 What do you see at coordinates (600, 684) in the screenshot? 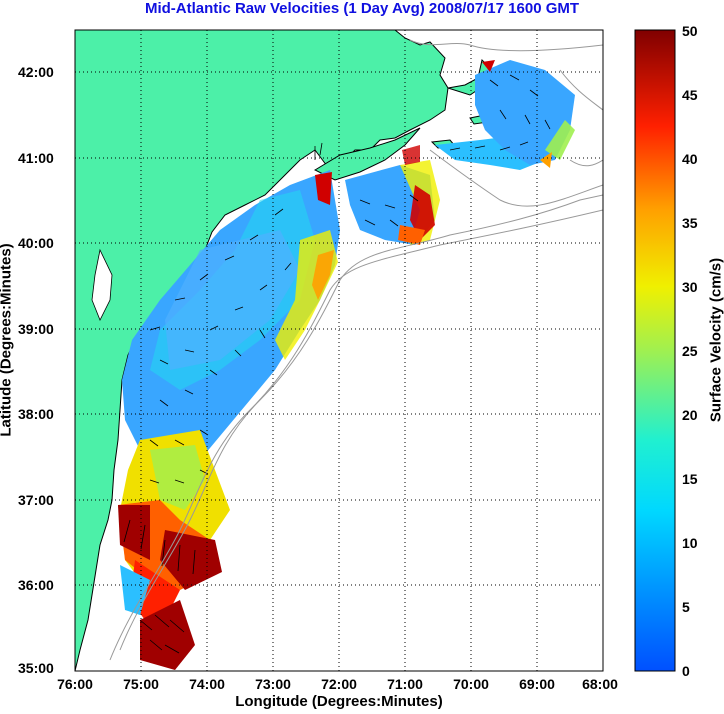
I see `x-tick-label: 68:00` at bounding box center [600, 684].